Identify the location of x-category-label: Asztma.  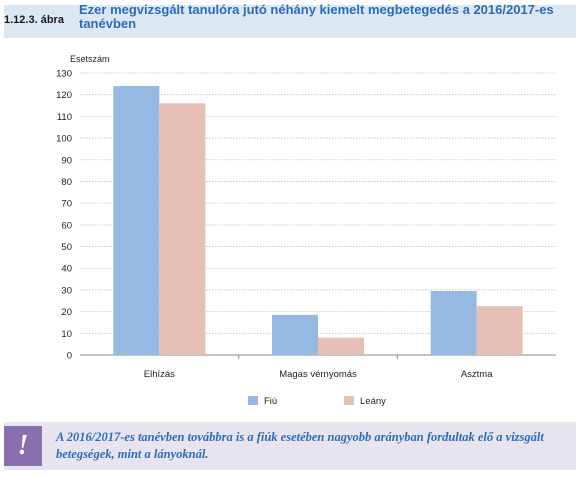
(477, 374).